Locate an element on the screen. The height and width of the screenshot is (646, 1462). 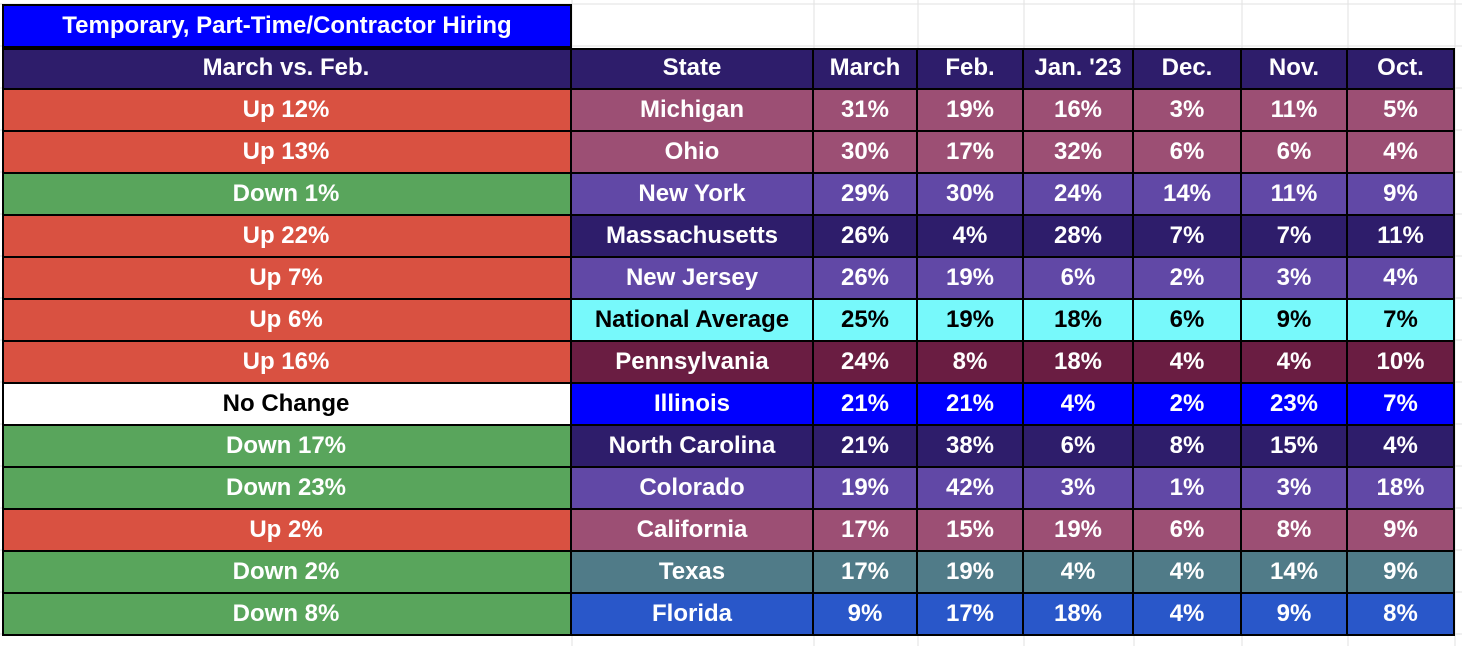
column-header-1: State is located at coordinates (693, 69).